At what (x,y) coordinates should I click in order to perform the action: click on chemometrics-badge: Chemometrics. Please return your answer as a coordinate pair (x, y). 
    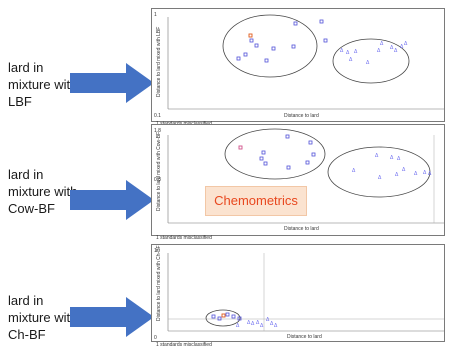
    Looking at the image, I should click on (256, 201).